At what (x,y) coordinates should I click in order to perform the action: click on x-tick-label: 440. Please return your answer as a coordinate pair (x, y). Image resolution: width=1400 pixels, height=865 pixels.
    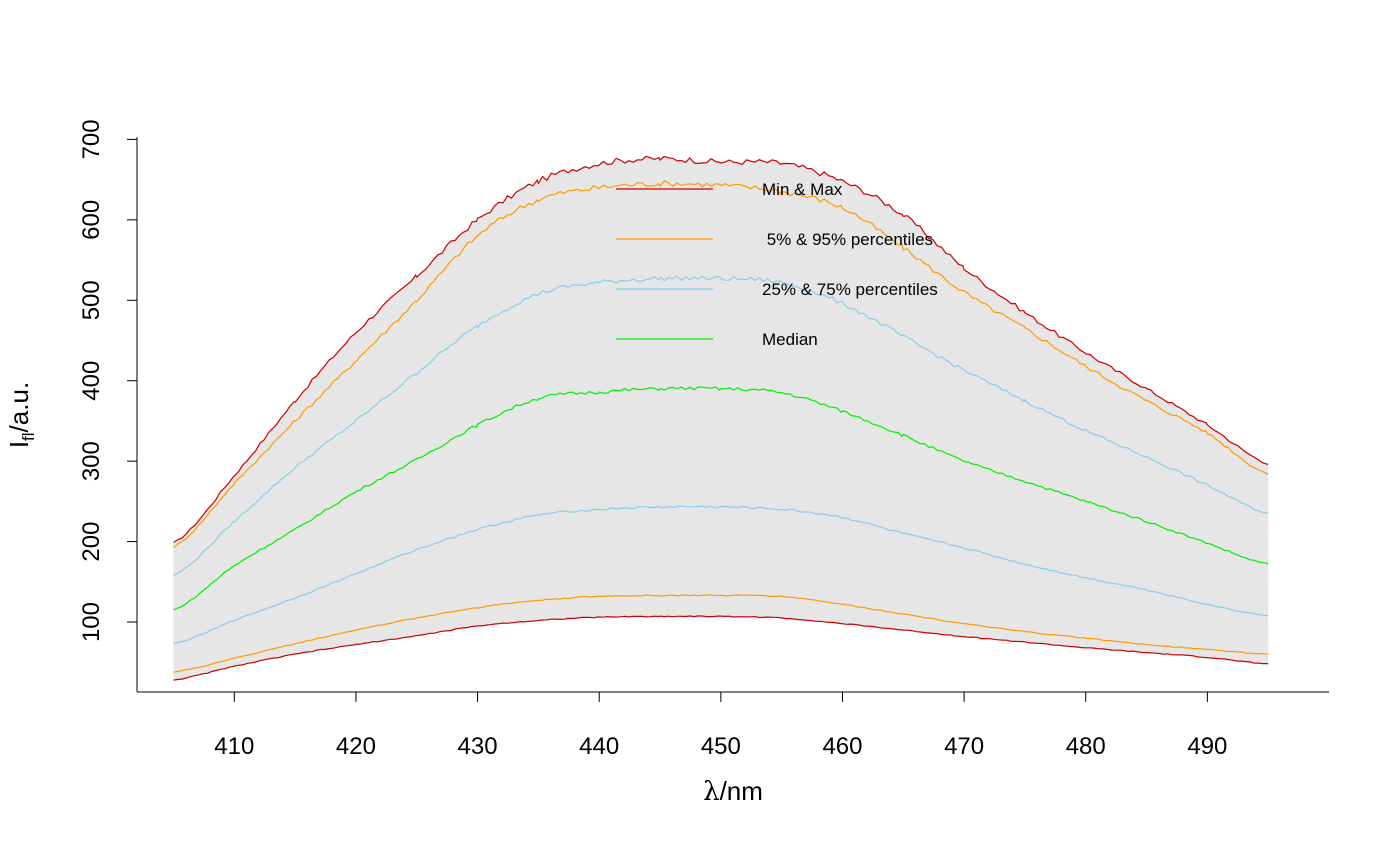
    Looking at the image, I should click on (599, 746).